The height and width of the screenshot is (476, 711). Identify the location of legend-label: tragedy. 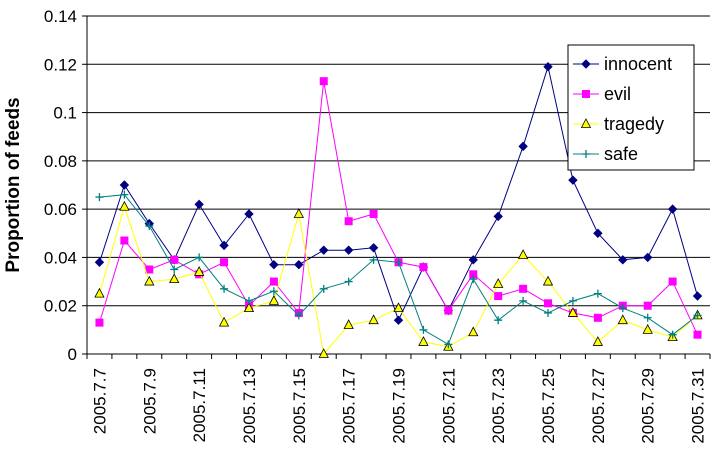
(634, 124).